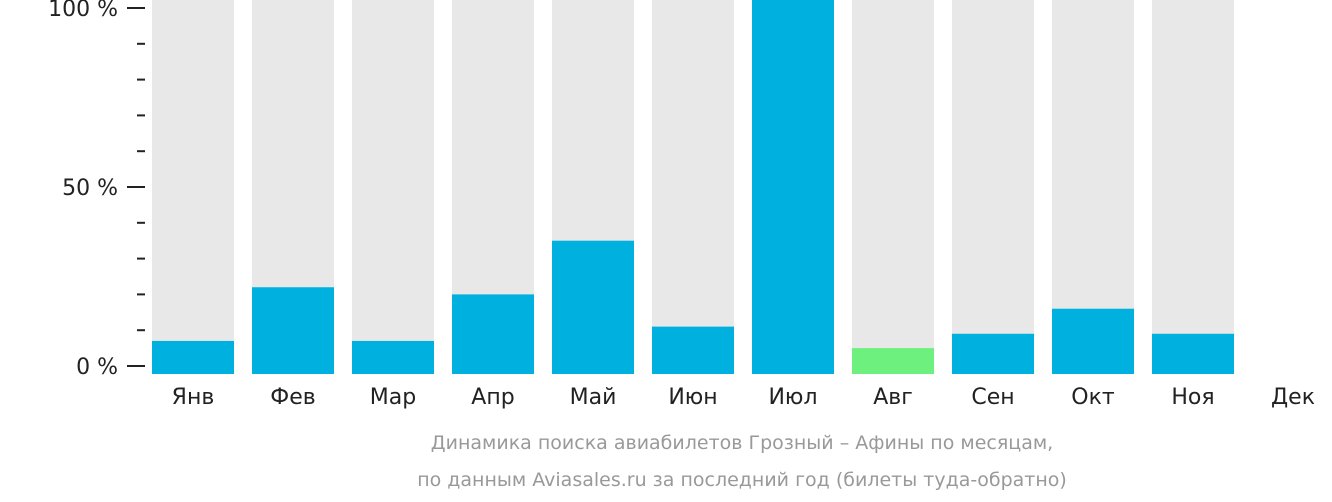 This screenshot has height=502, width=1332. I want to click on y-tick-label: 0 %, so click(97, 367).